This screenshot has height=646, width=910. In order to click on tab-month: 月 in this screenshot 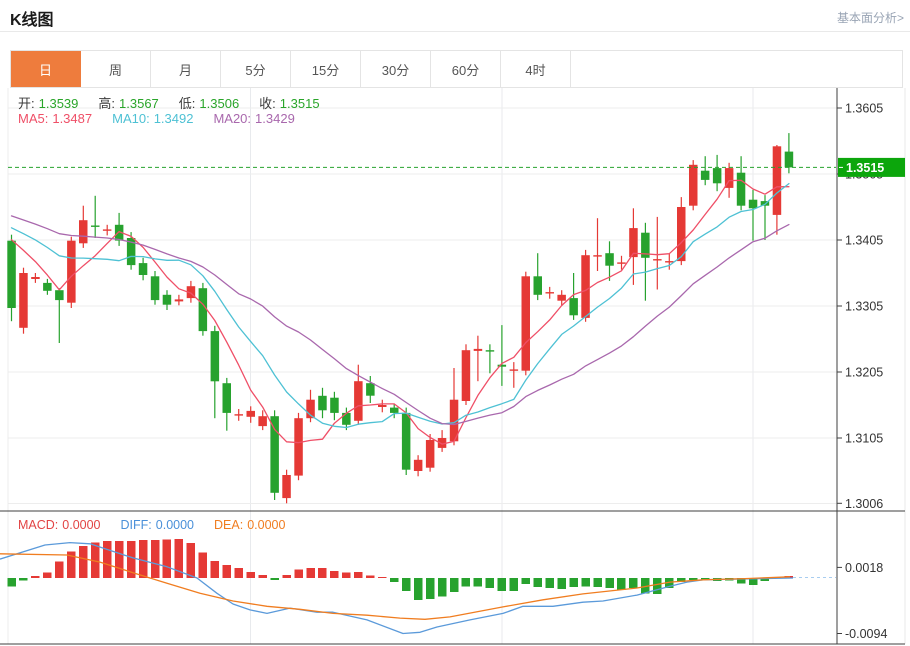, I will do `click(186, 69)`.